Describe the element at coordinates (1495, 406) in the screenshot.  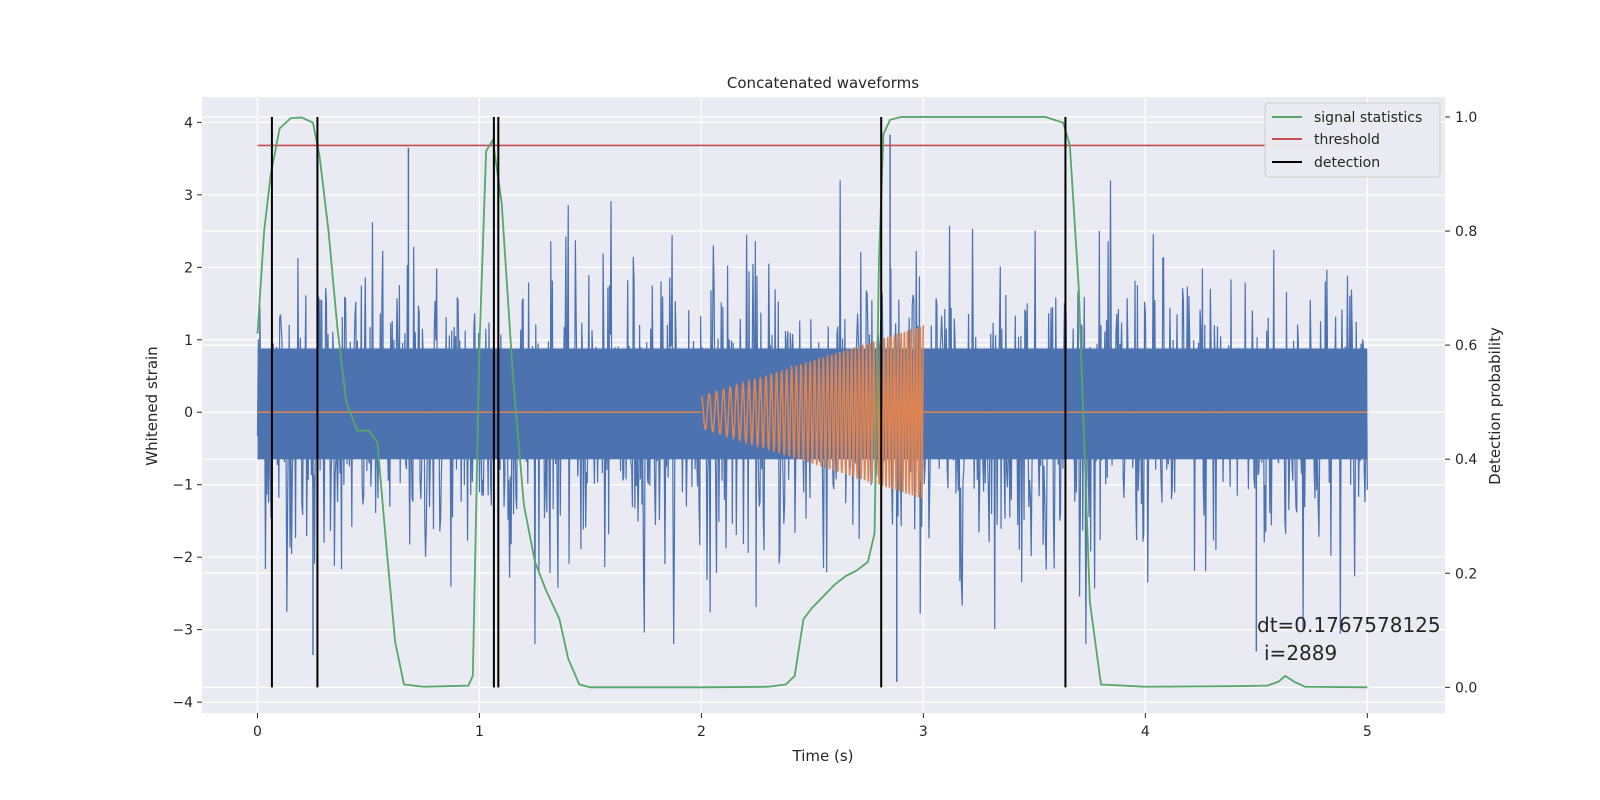
I see `y-axis-label-right: Detection probability` at that location.